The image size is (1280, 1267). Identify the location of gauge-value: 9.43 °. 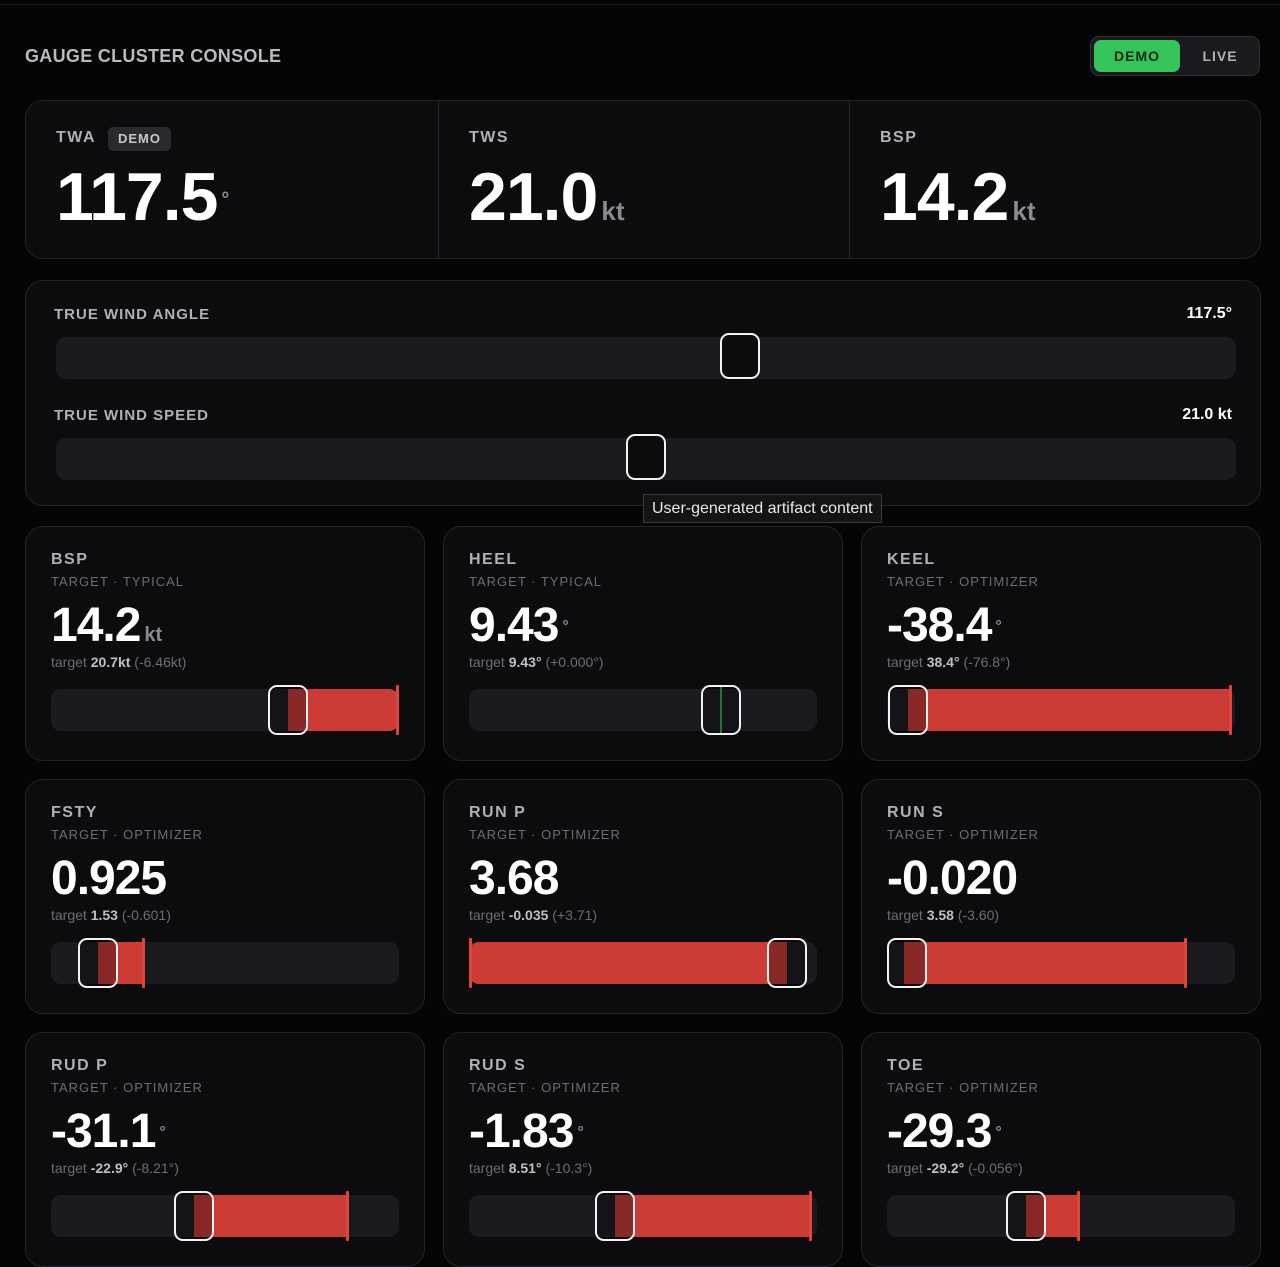
(519, 625).